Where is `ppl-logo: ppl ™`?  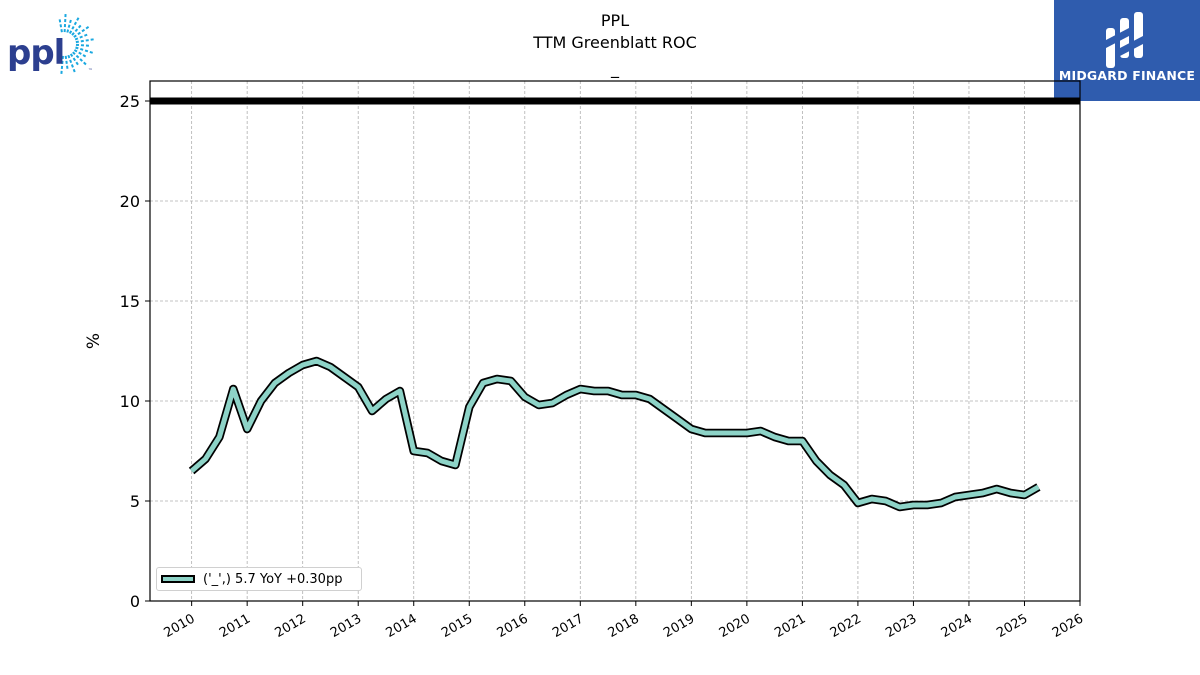 ppl-logo: ppl ™ is located at coordinates (50, 41).